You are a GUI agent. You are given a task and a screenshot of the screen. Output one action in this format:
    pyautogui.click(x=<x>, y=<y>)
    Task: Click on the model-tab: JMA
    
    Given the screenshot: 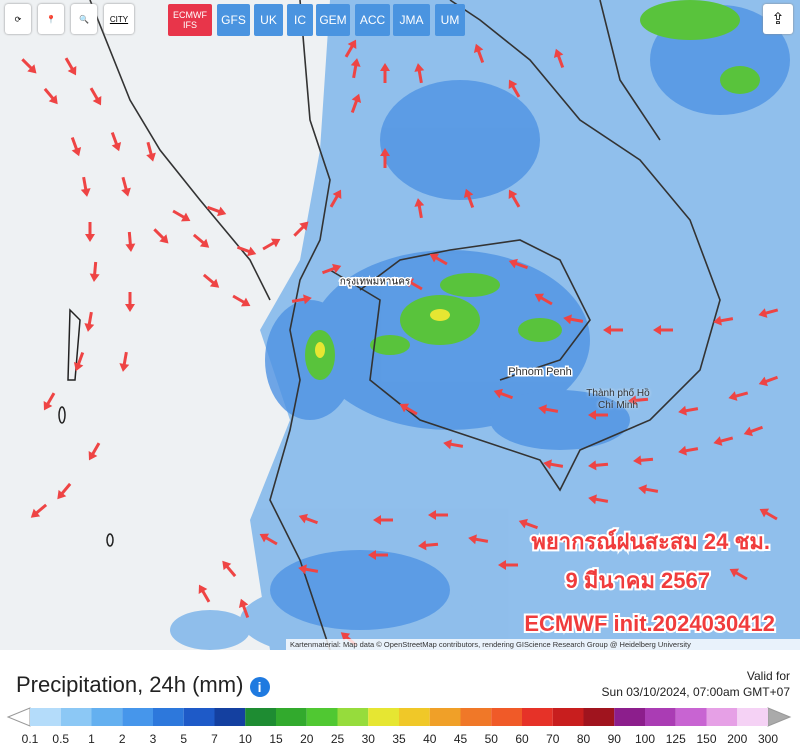 What is the action you would take?
    pyautogui.click(x=411, y=20)
    